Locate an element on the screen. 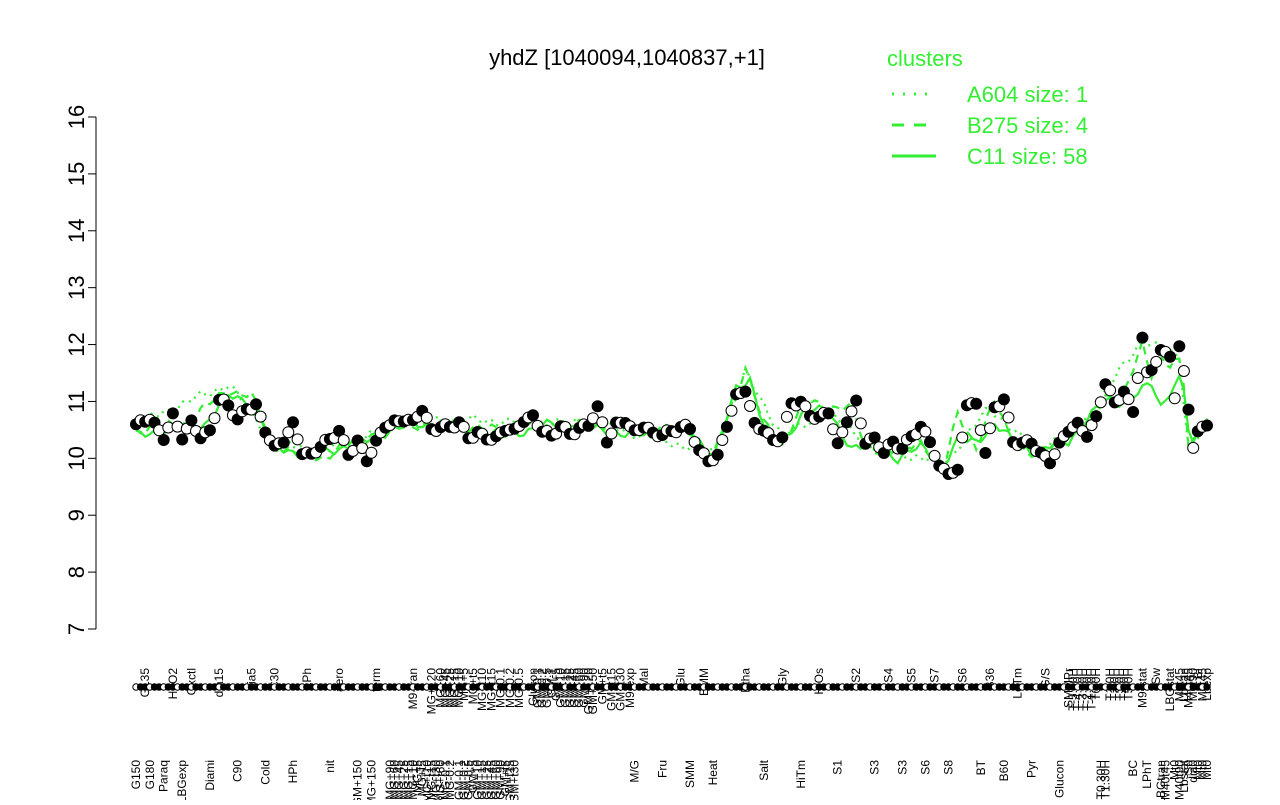 The image size is (1280, 805). y-tick-label: 12 is located at coordinates (76, 344).